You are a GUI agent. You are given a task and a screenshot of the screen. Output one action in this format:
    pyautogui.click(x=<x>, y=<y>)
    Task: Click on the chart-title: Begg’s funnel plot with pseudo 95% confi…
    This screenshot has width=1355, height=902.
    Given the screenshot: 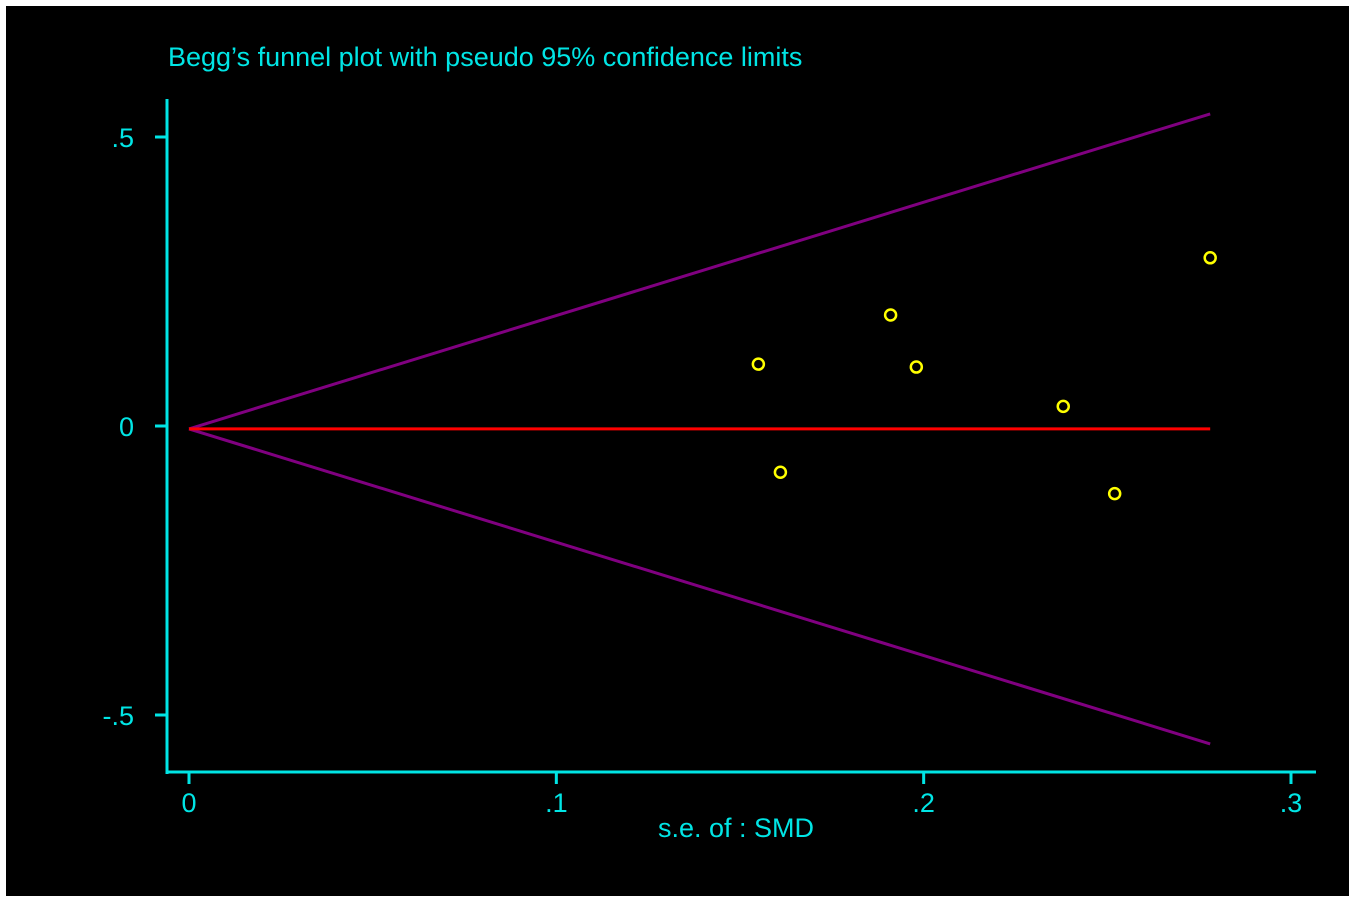 What is the action you would take?
    pyautogui.click(x=485, y=57)
    